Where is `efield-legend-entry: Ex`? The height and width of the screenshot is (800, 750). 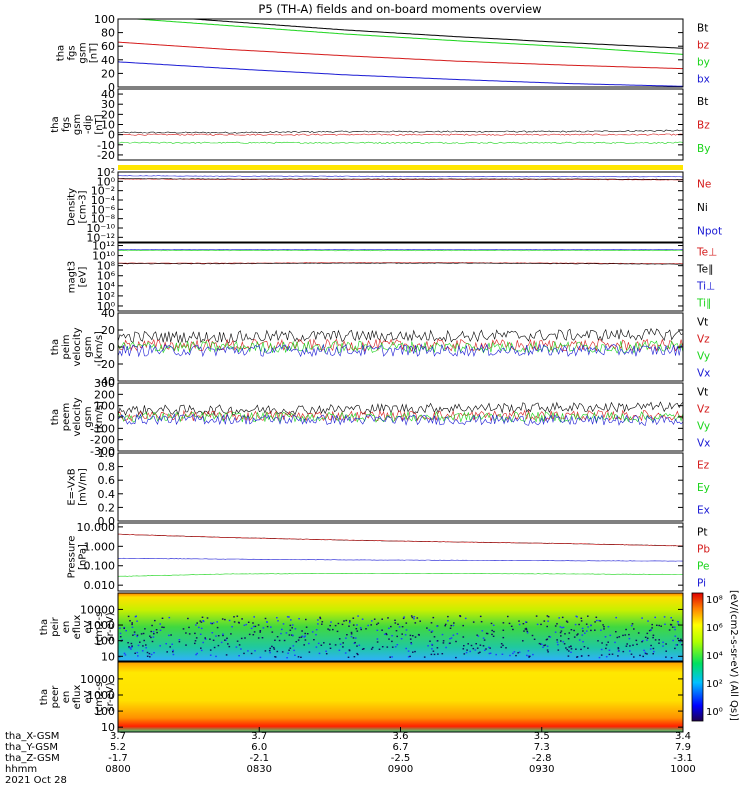
efield-legend-entry: Ex is located at coordinates (703, 511).